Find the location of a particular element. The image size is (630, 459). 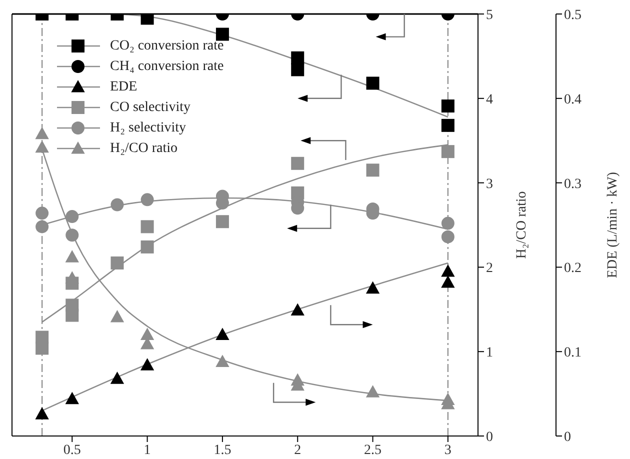

y2-tick-label: 0 is located at coordinates (567, 437).